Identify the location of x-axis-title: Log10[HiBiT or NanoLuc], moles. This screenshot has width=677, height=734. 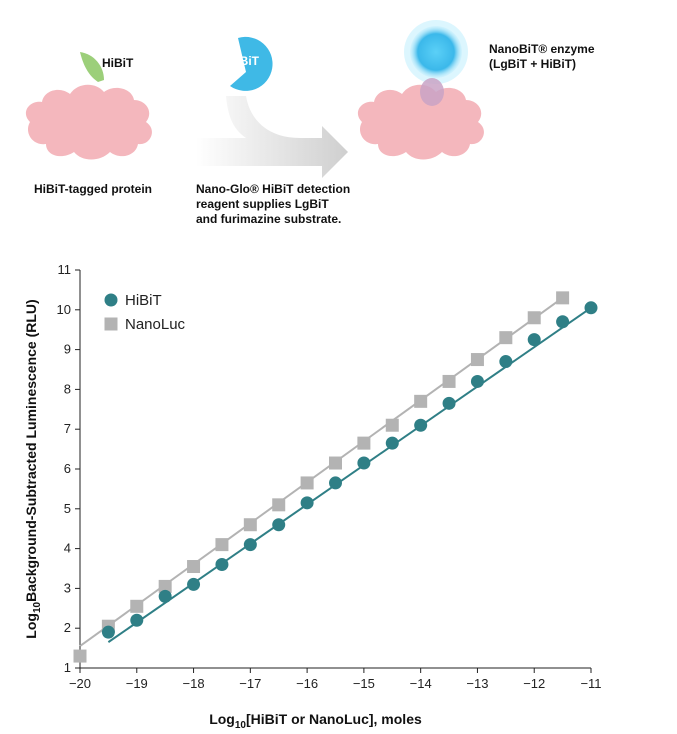
(315, 721).